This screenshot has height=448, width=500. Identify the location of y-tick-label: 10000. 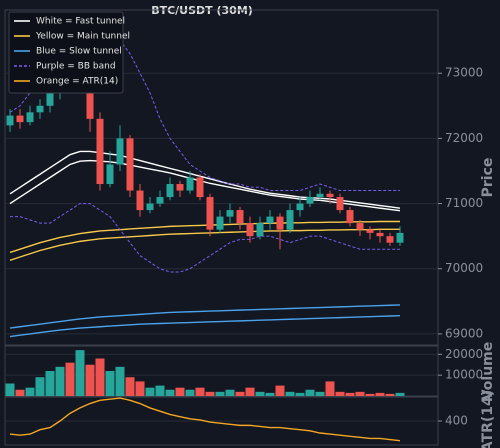
(464, 375).